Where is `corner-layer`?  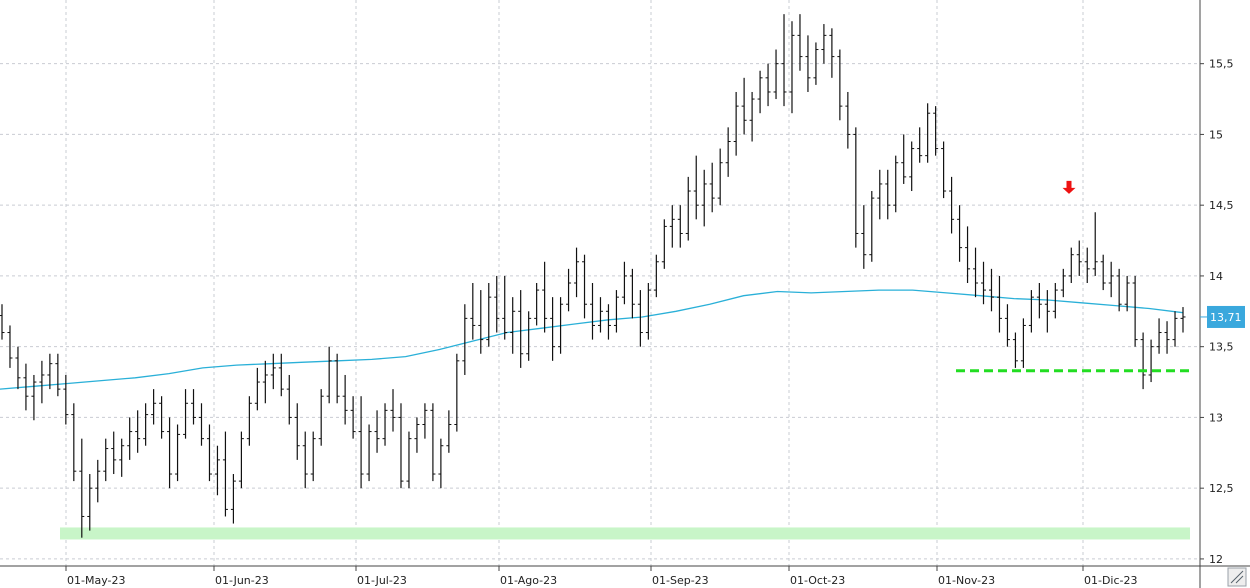
corner-layer is located at coordinates (1237, 577).